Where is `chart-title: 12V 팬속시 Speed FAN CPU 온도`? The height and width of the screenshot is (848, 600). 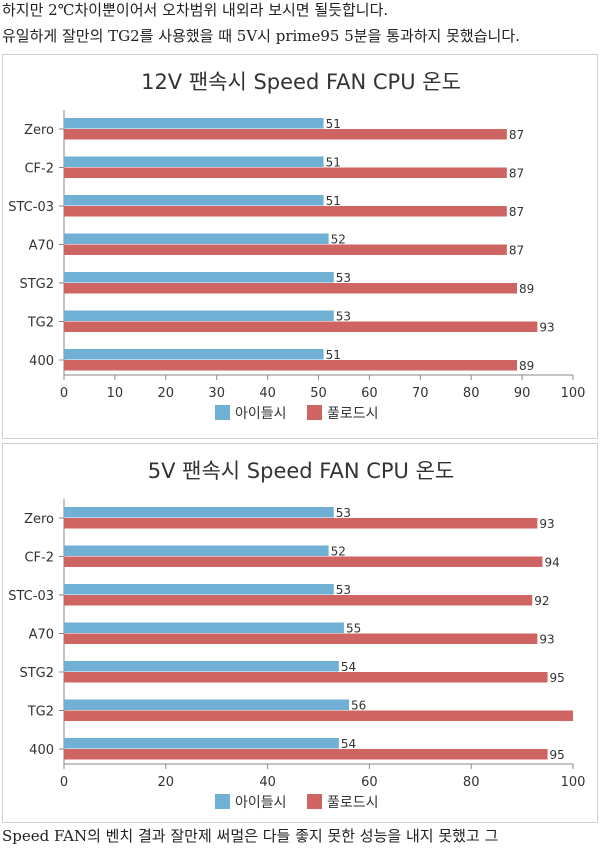
chart-title: 12V 팬속시 Speed FAN CPU 온도 is located at coordinates (301, 82).